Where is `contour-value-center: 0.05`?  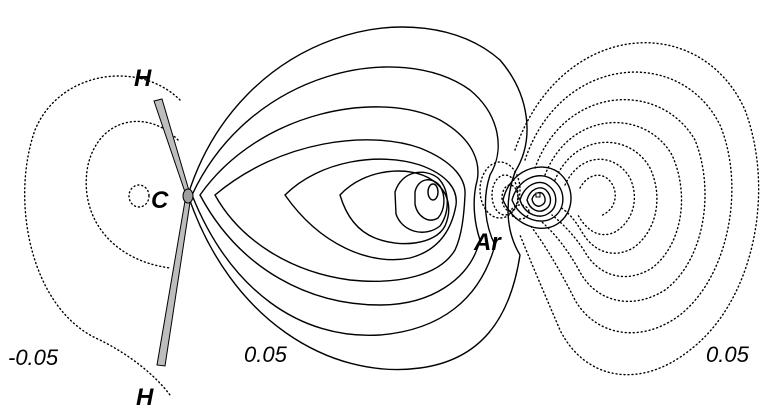 contour-value-center: 0.05 is located at coordinates (266, 354).